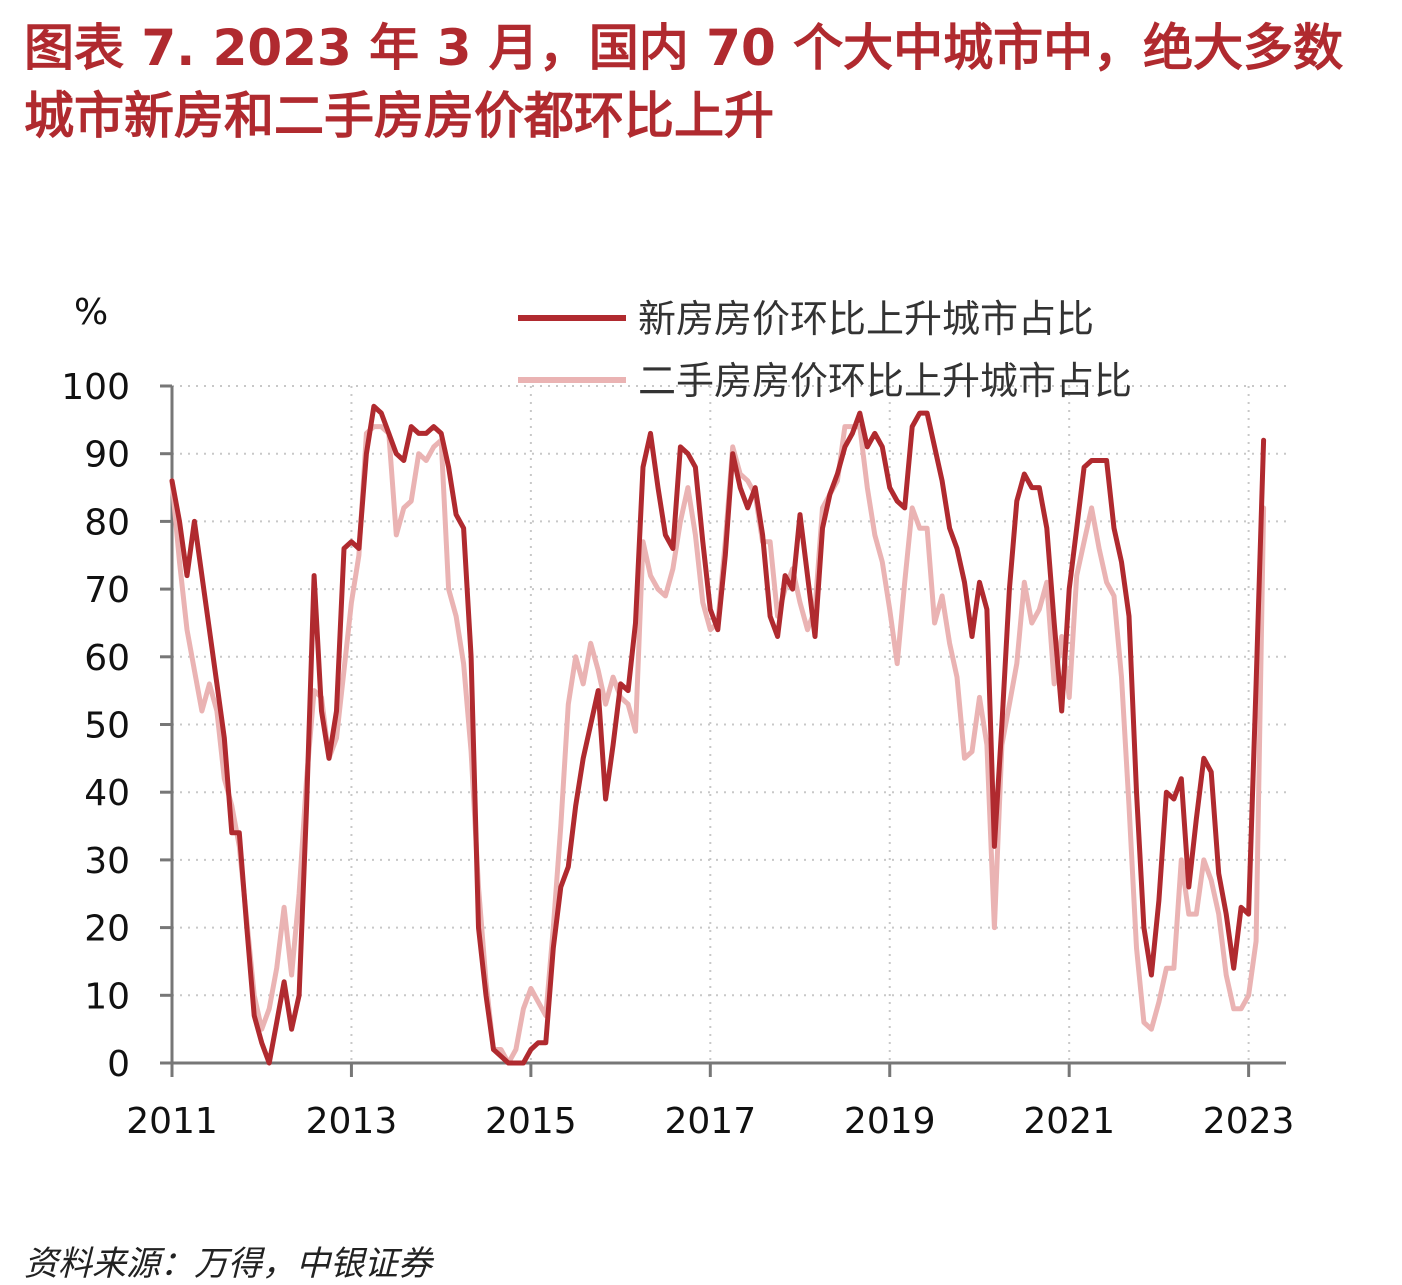 This screenshot has width=1402, height=1285. What do you see at coordinates (107, 522) in the screenshot?
I see `y-tick-label: 80` at bounding box center [107, 522].